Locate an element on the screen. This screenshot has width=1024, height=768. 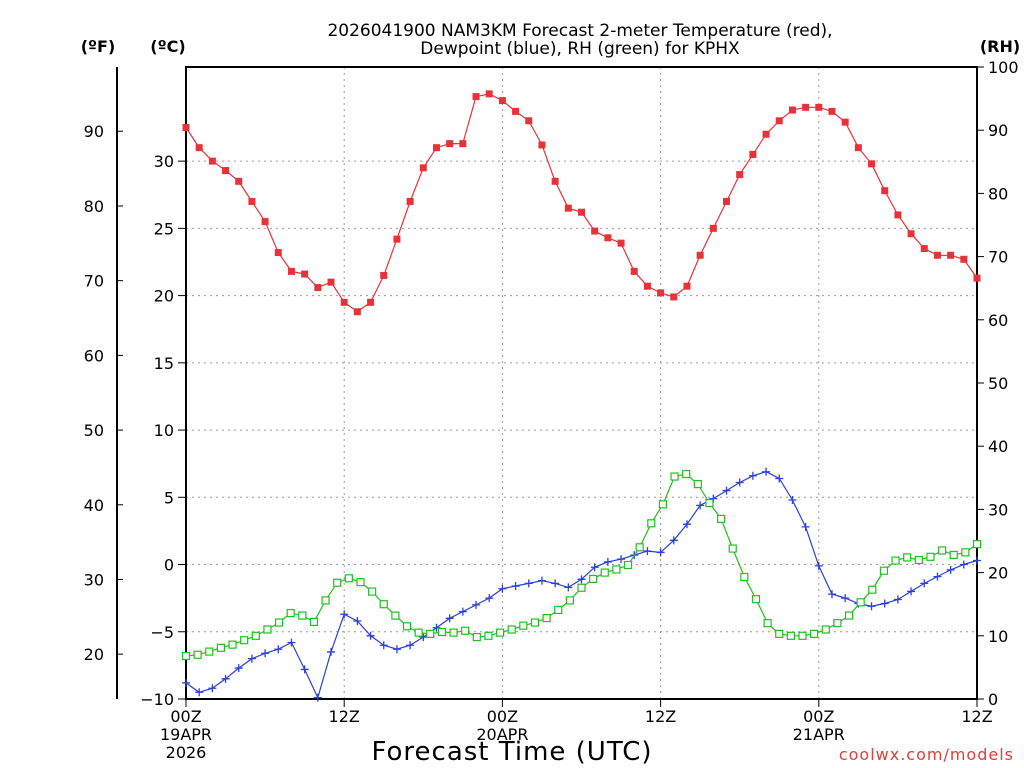
rh-tick-label: 90 is located at coordinates (998, 130).